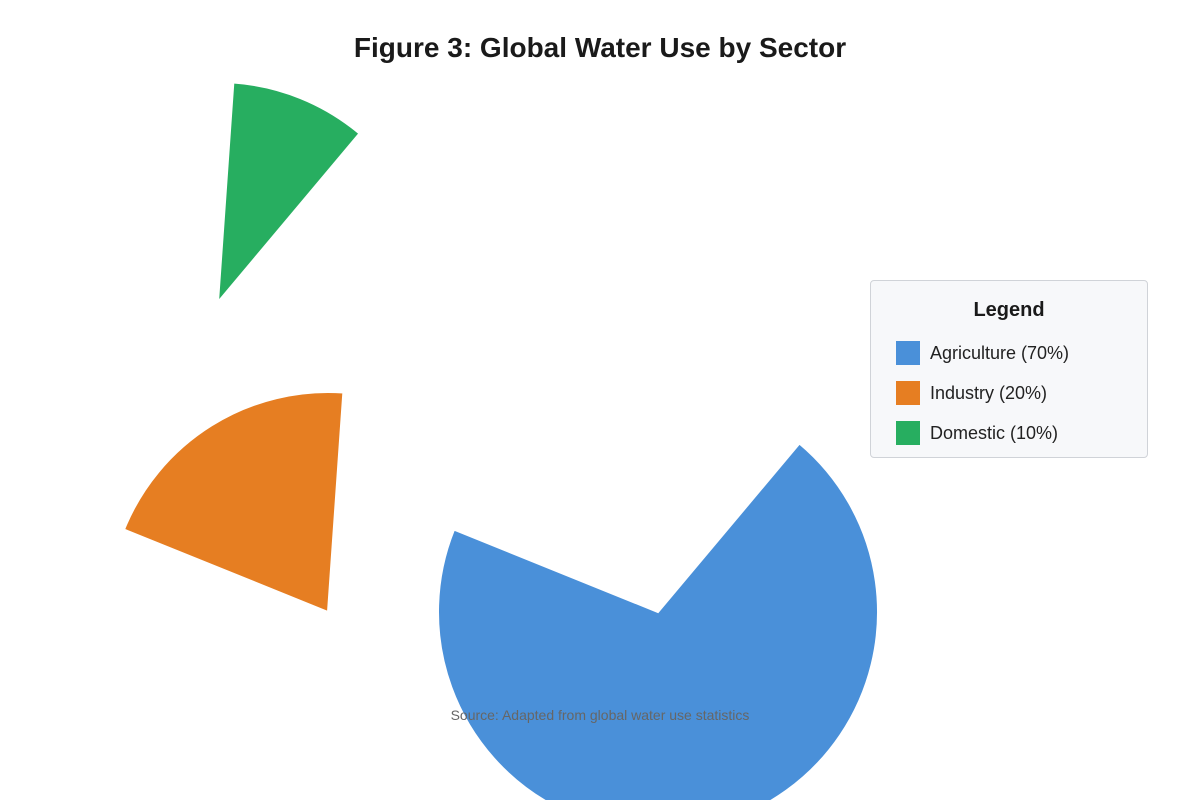 This screenshot has height=800, width=1200. I want to click on legend-label-industry: Industry (20%), so click(989, 392).